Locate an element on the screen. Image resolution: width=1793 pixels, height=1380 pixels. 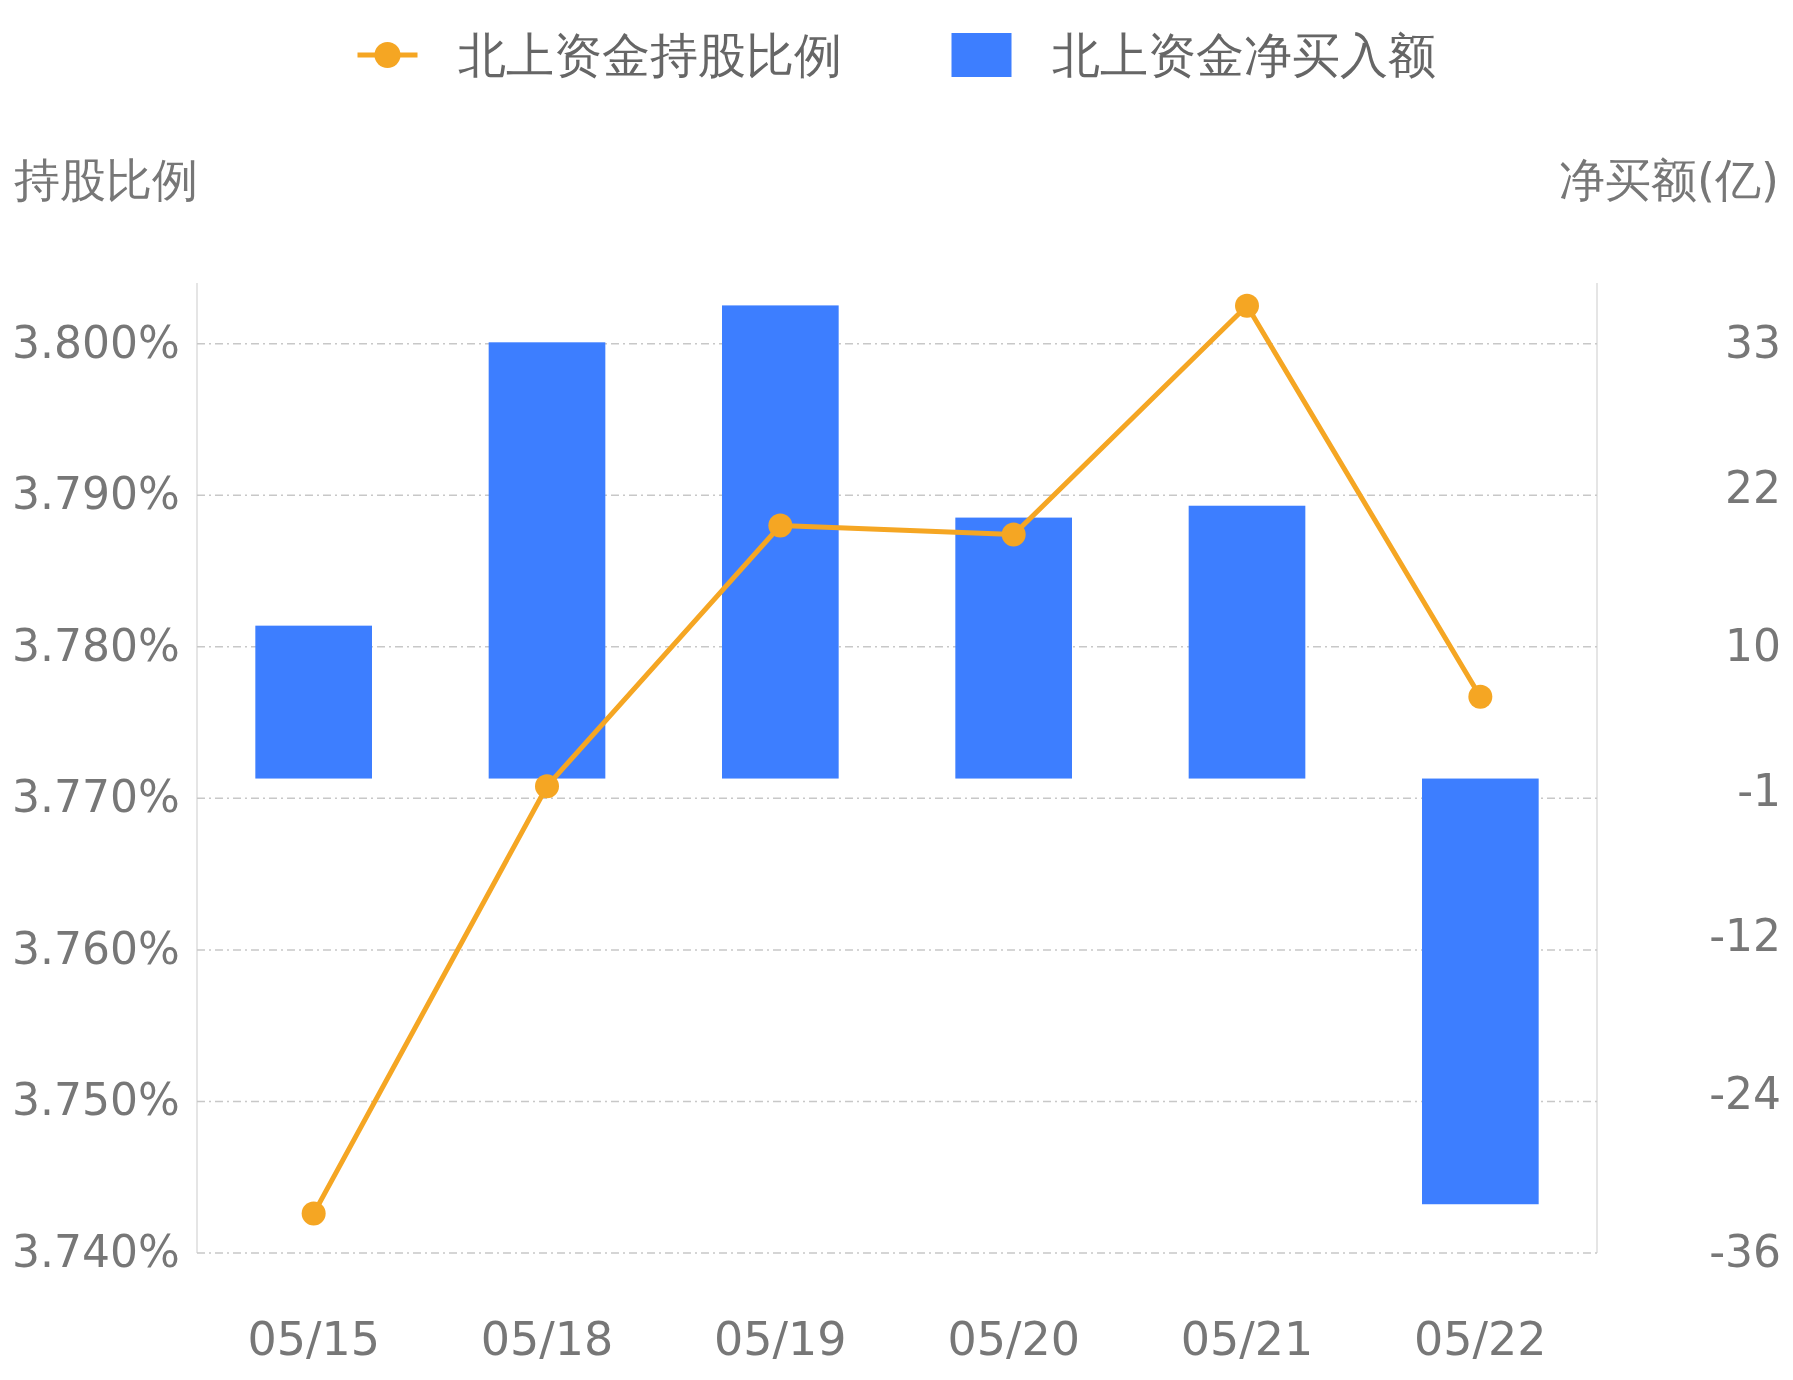
y2-tick-label: -36 is located at coordinates (1745, 1251).